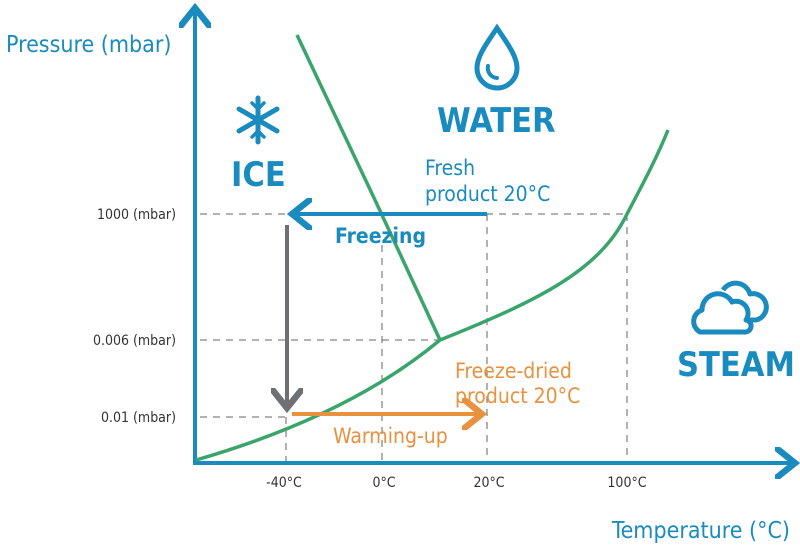  Describe the element at coordinates (450, 168) in the screenshot. I see `fresh-product-line1: Fresh` at that location.